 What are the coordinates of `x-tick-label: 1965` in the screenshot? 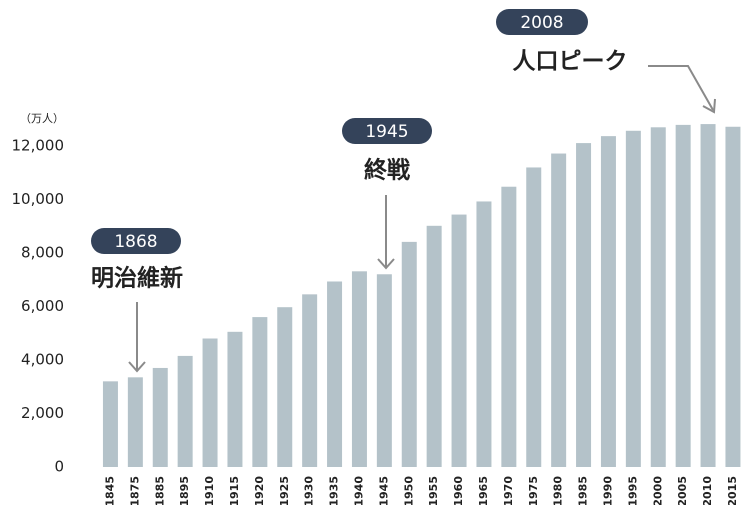 It's located at (483, 490).